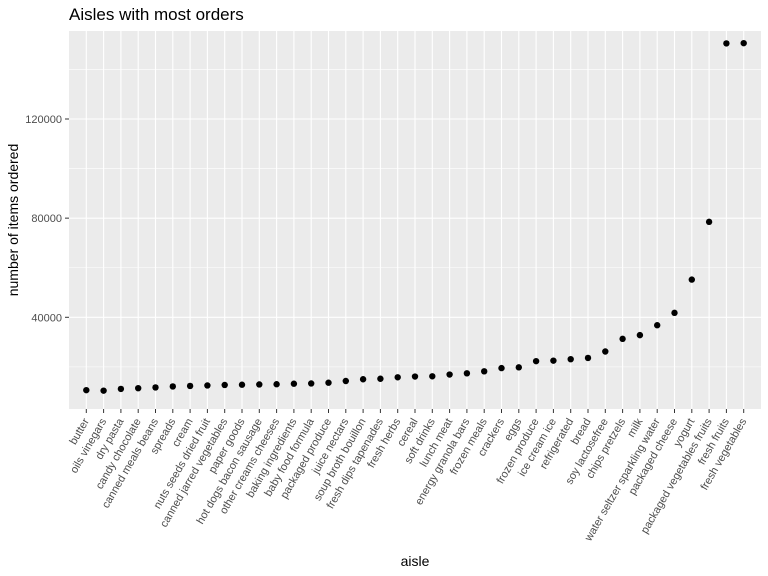  I want to click on chart-title: Aisles with most orders, so click(156, 14).